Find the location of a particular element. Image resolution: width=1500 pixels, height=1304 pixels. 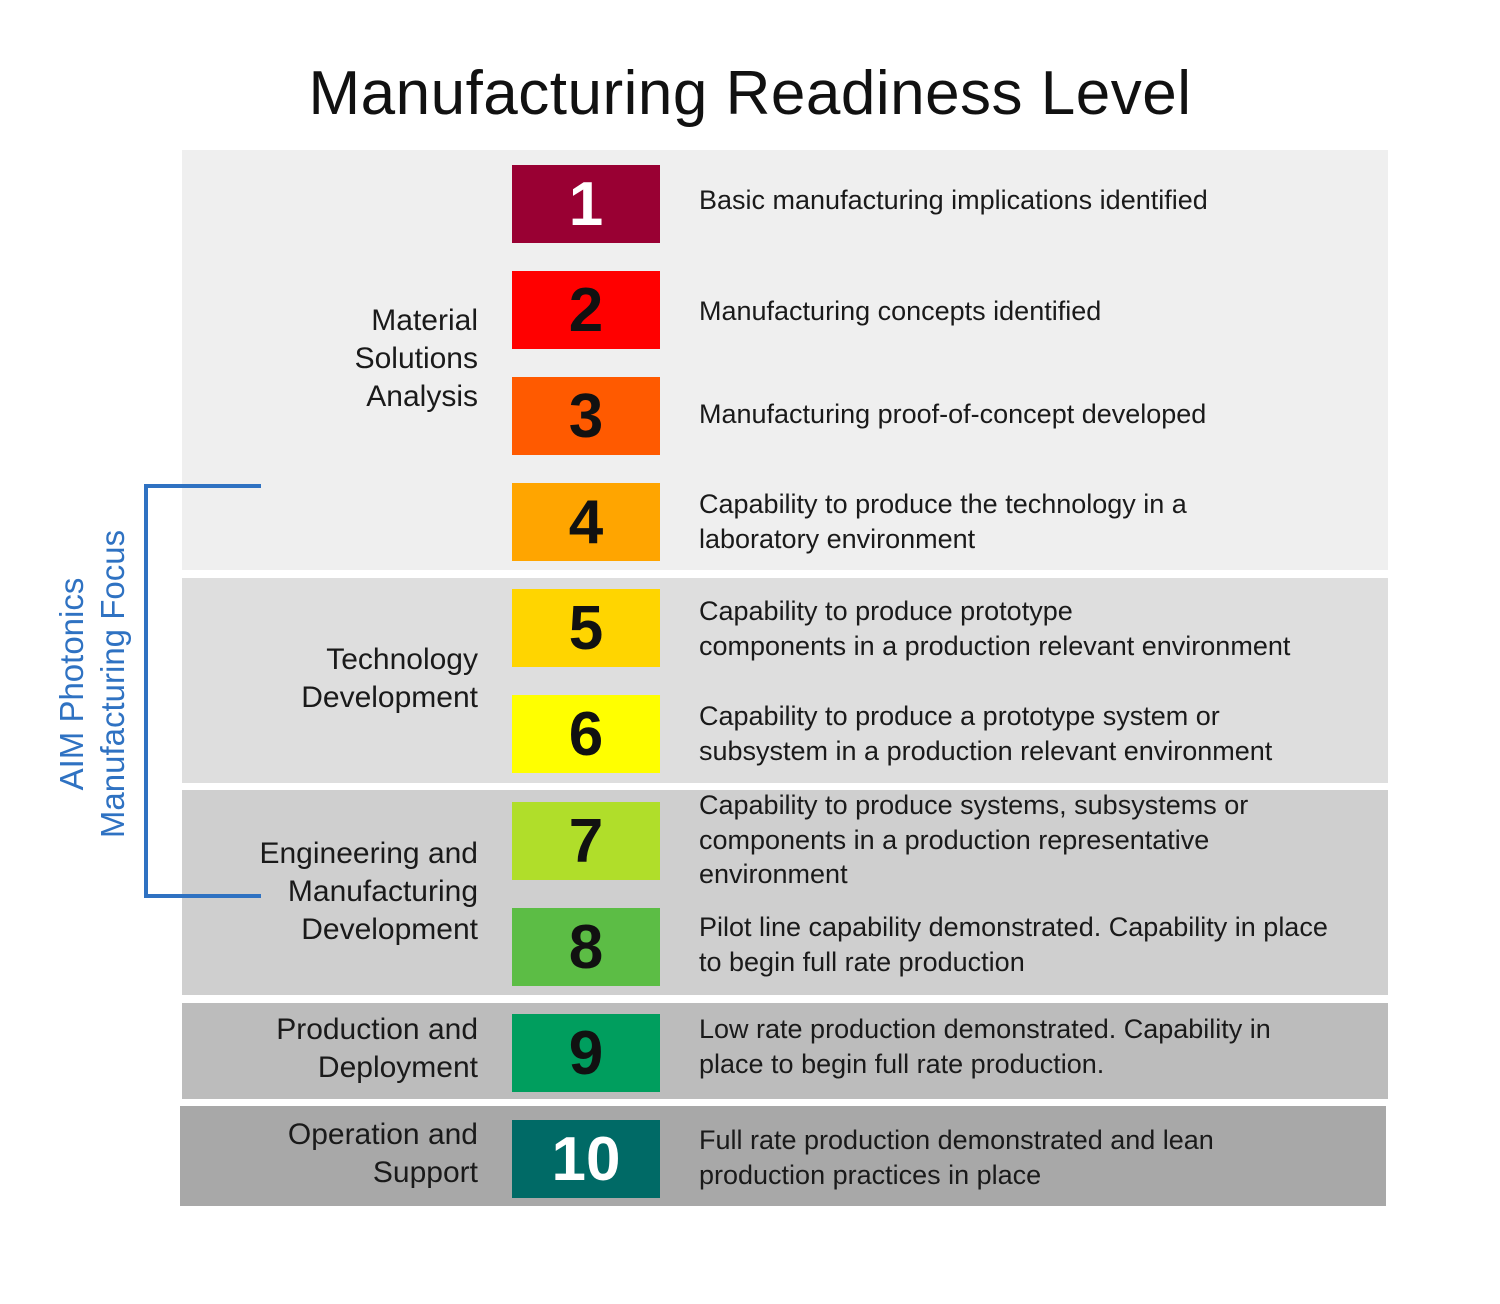

focus-label: AIM Photonics Manufacturing Focus is located at coordinates (92, 684).